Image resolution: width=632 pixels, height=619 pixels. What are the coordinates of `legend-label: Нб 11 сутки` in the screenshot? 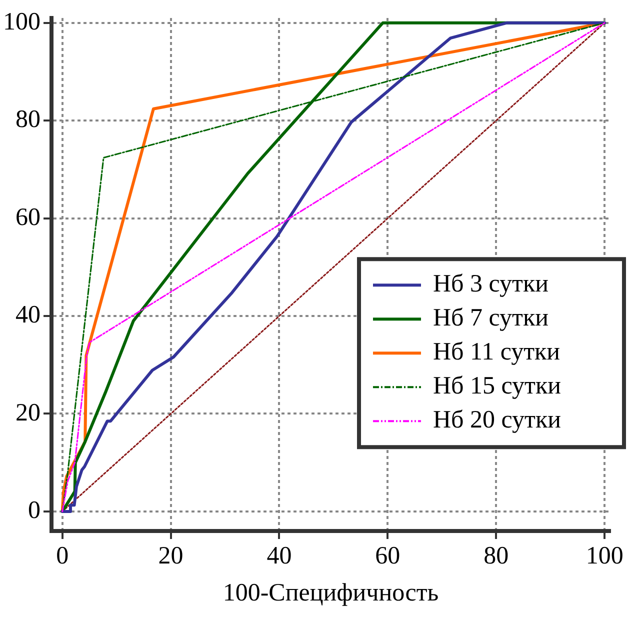 It's located at (496, 352).